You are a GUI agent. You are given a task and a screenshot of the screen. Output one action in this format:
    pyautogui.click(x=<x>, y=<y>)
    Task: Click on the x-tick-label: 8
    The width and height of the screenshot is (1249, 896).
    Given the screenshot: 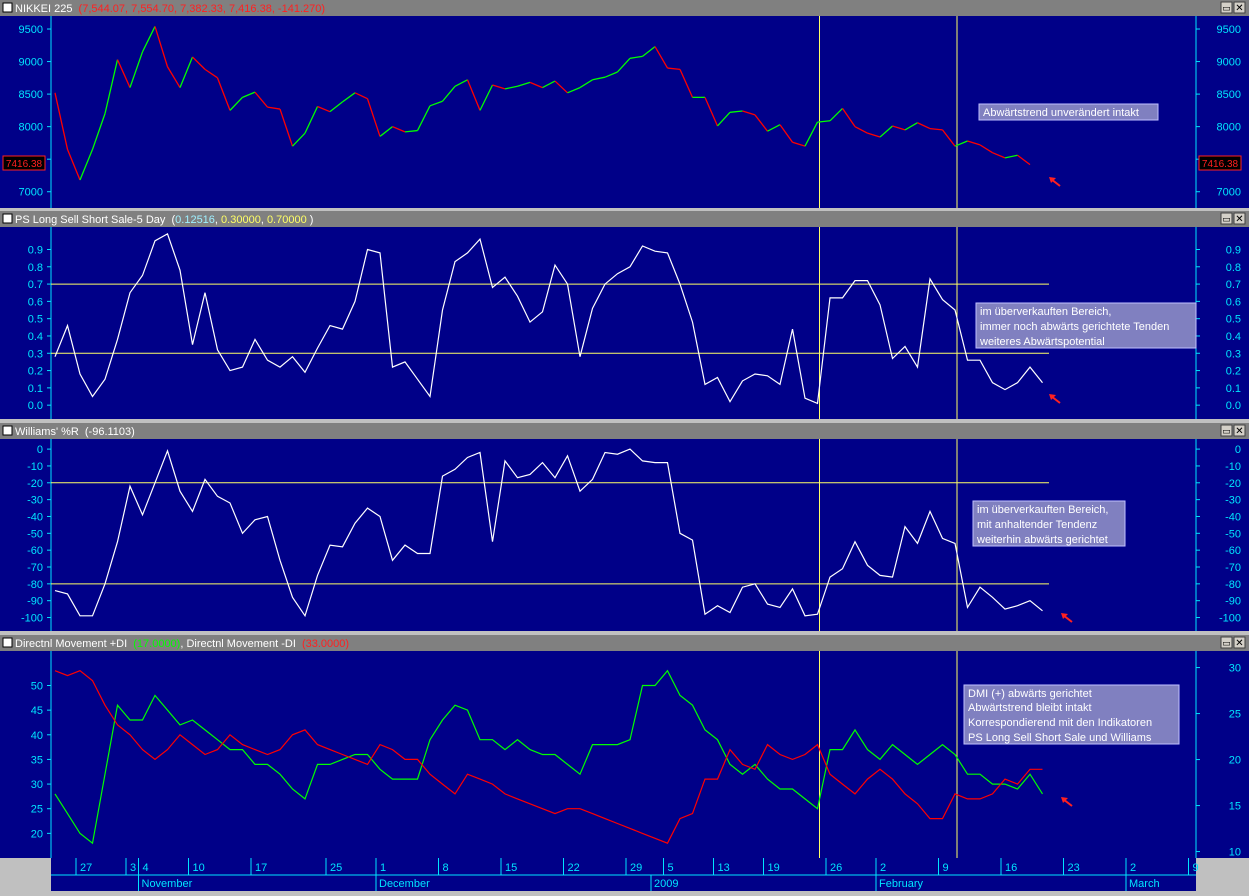 What is the action you would take?
    pyautogui.click(x=446, y=868)
    